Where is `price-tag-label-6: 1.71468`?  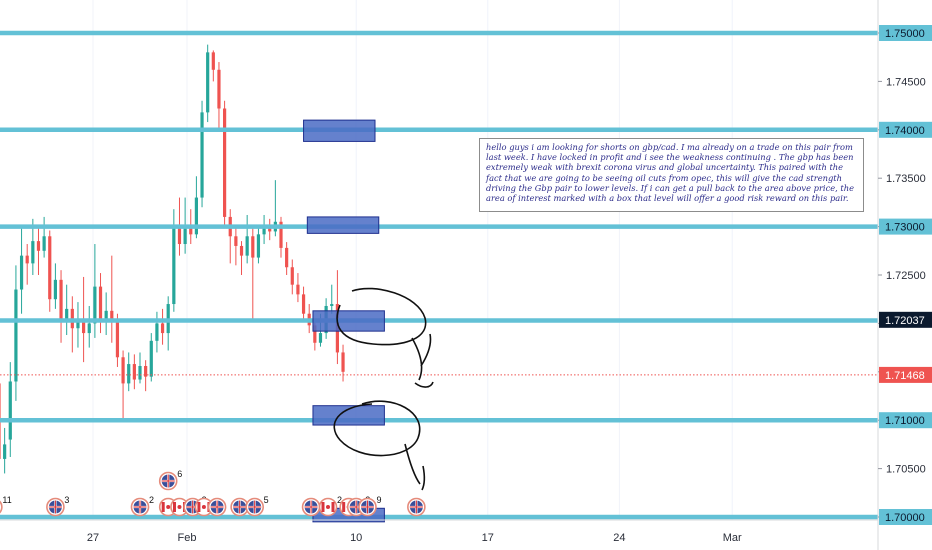 price-tag-label-6: 1.71468 is located at coordinates (905, 376).